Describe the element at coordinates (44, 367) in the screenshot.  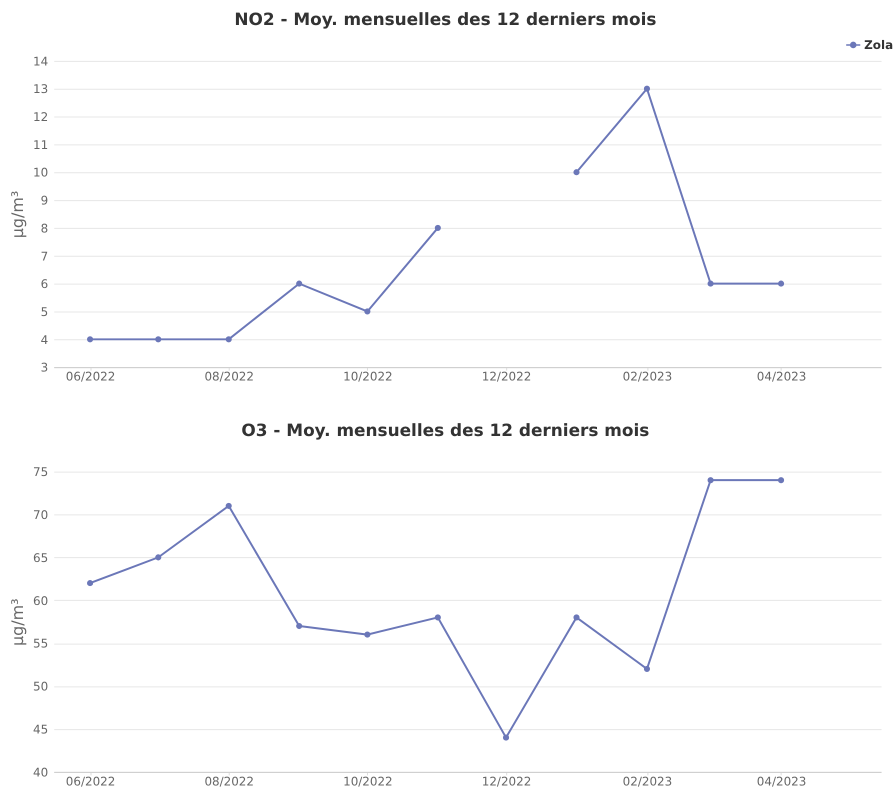
I see `y-tick-label: 3` at that location.